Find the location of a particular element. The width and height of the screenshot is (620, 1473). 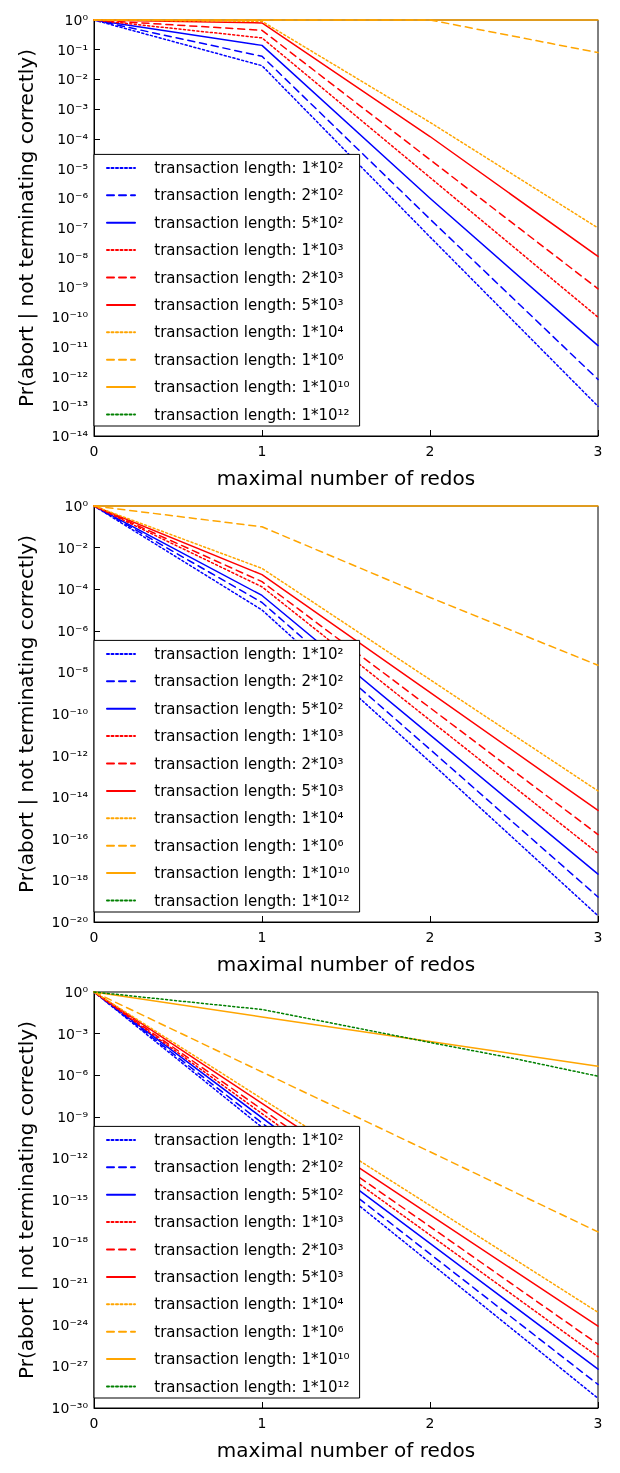

y-tick-label: 10⁻²⁷ is located at coordinates (69, 1366).